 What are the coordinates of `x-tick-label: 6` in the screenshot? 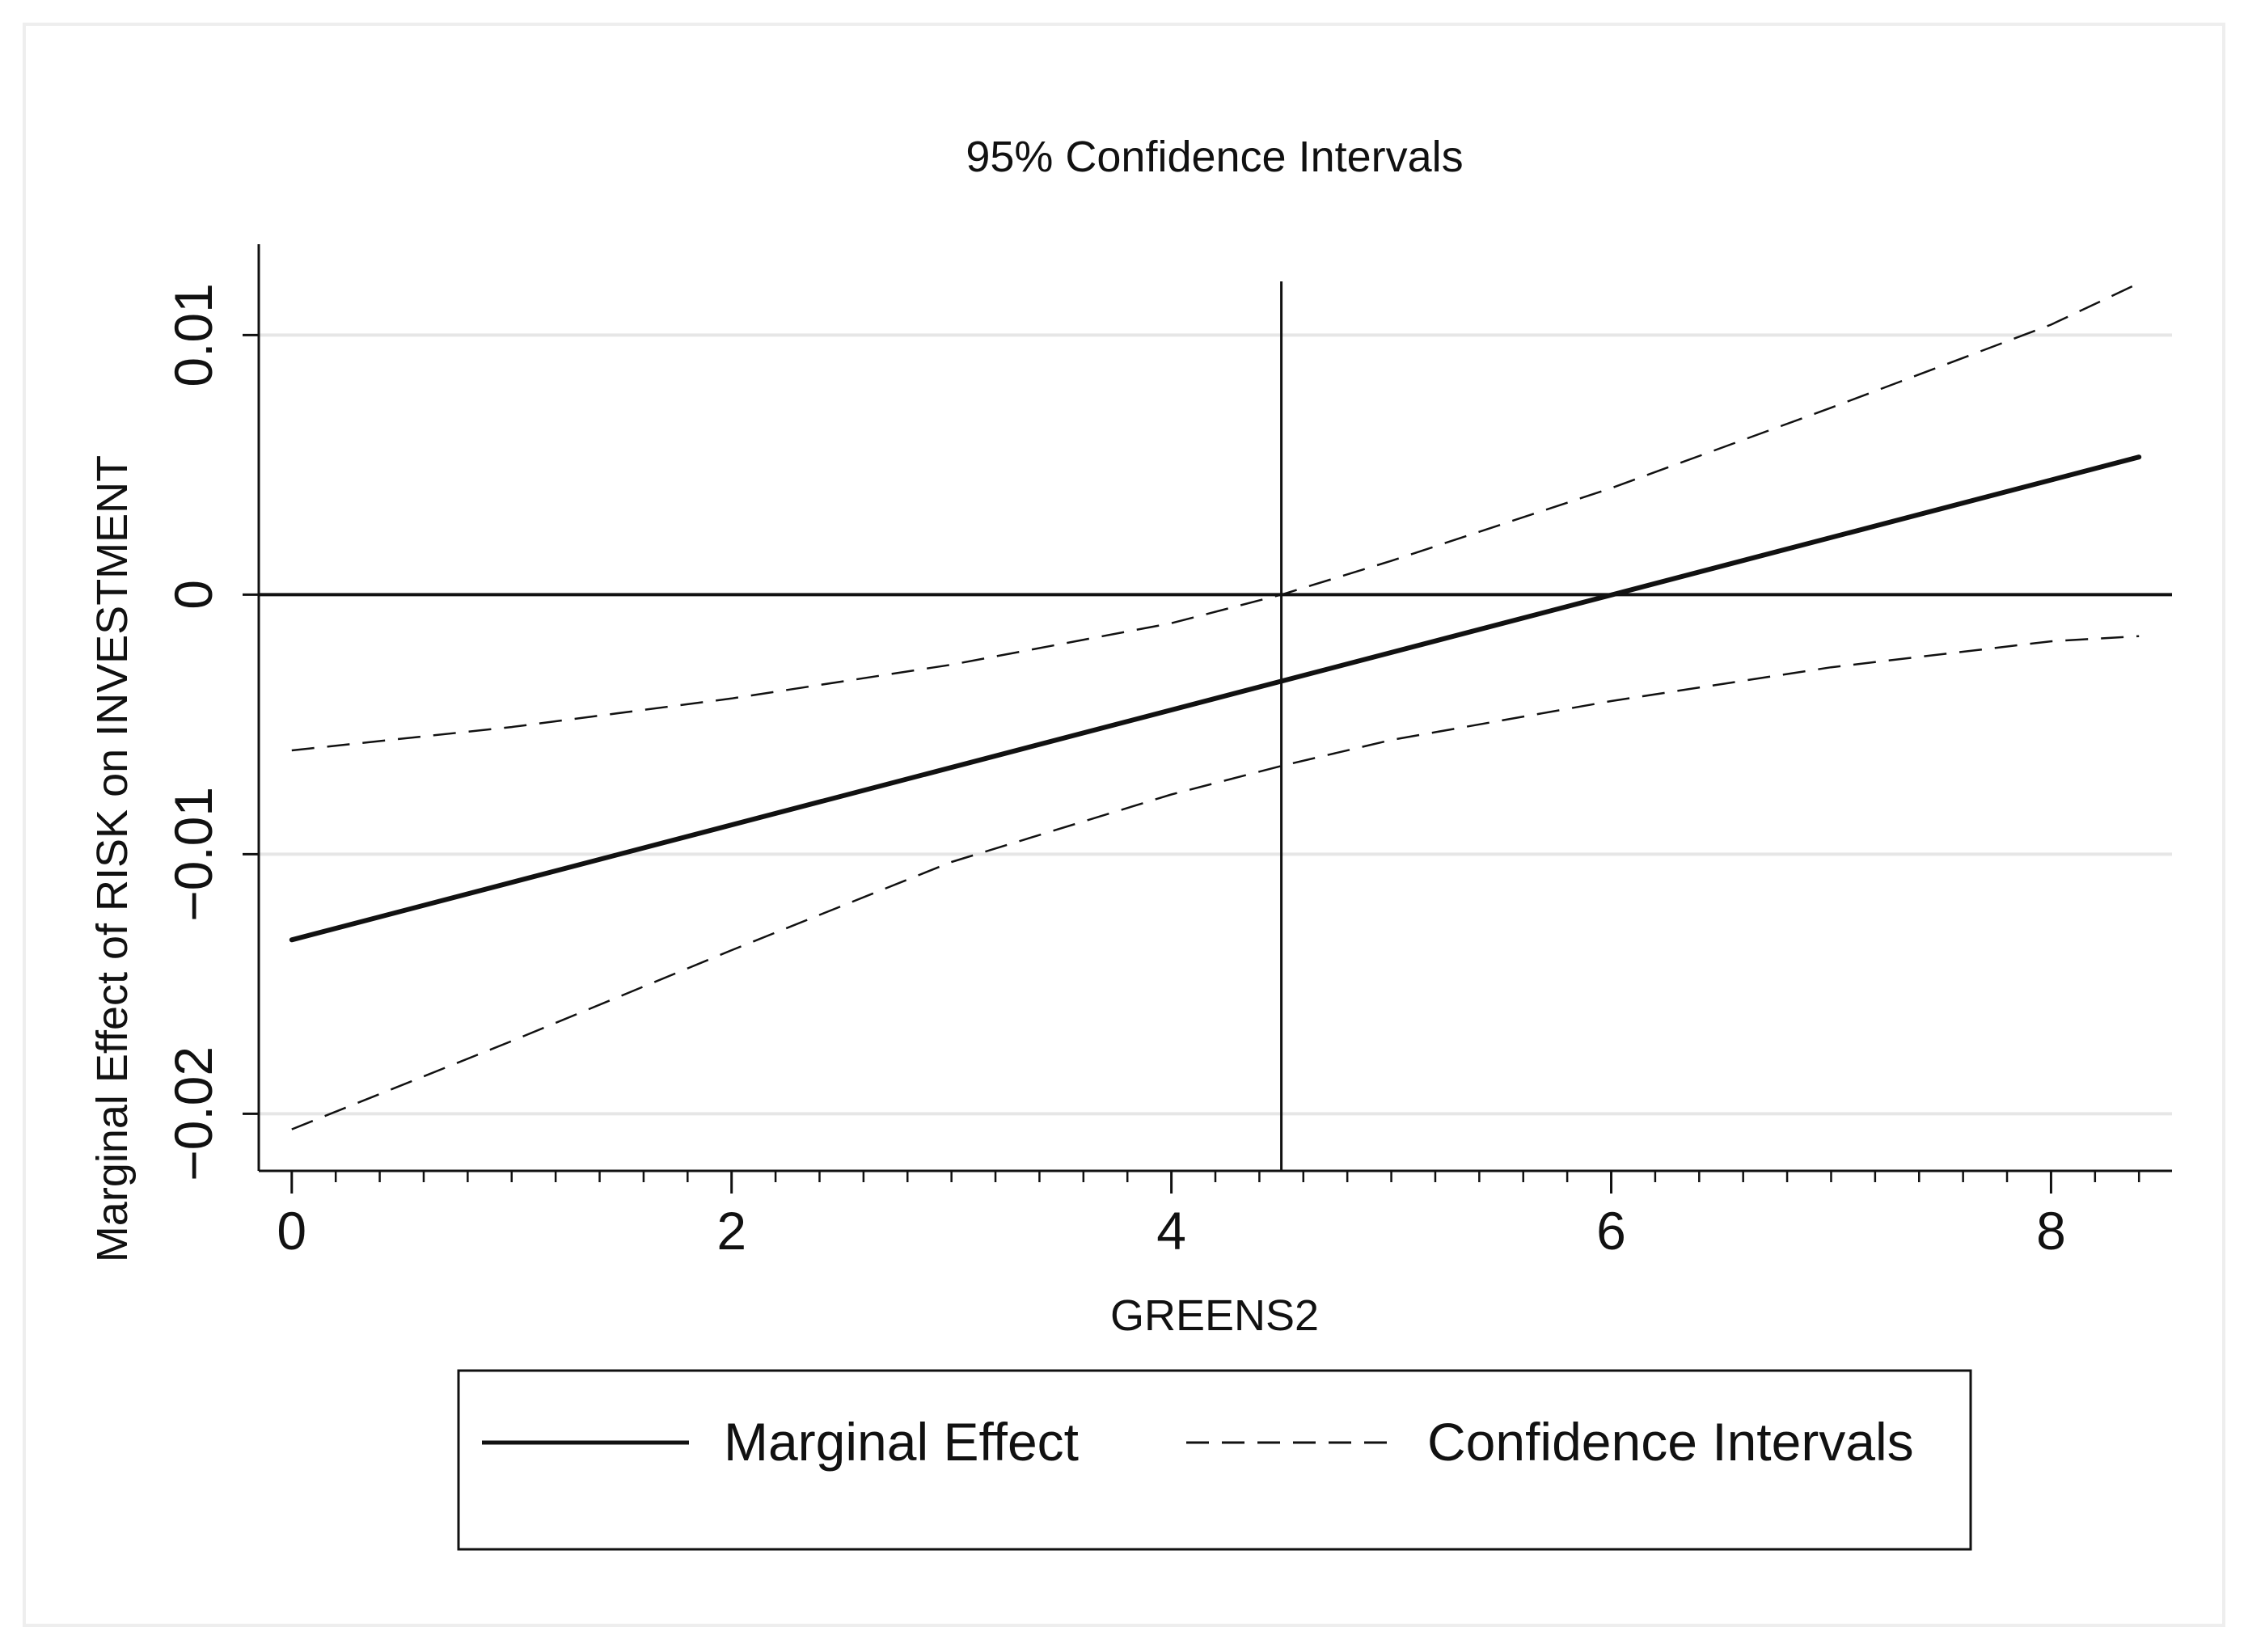 It's located at (1611, 1231).